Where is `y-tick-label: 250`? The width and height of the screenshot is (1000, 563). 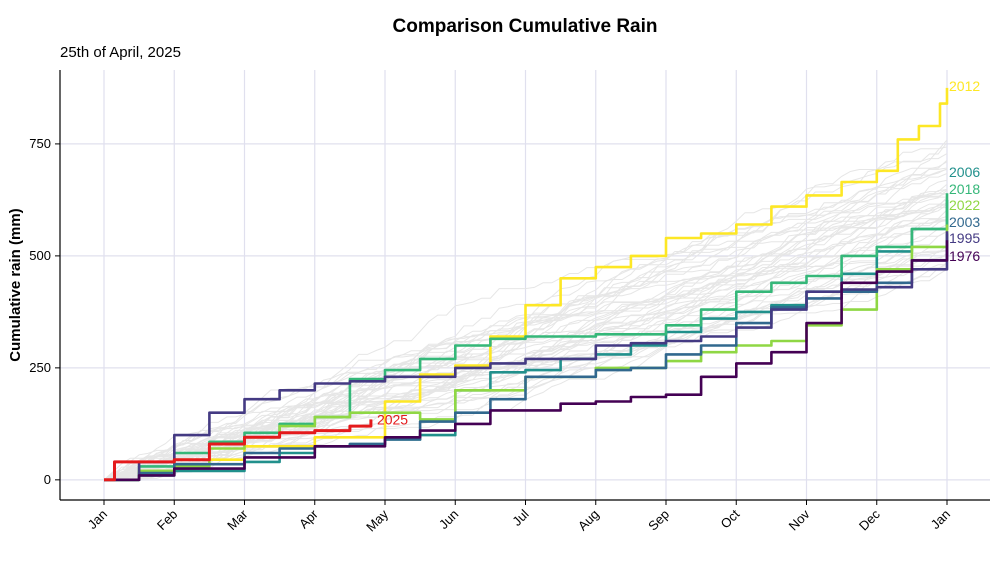 y-tick-label: 250 is located at coordinates (40, 367).